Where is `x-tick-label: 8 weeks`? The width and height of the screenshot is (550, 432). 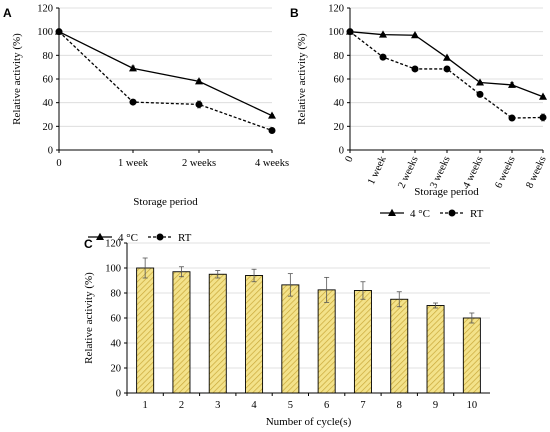 x-tick-label: 8 weeks is located at coordinates (536, 173).